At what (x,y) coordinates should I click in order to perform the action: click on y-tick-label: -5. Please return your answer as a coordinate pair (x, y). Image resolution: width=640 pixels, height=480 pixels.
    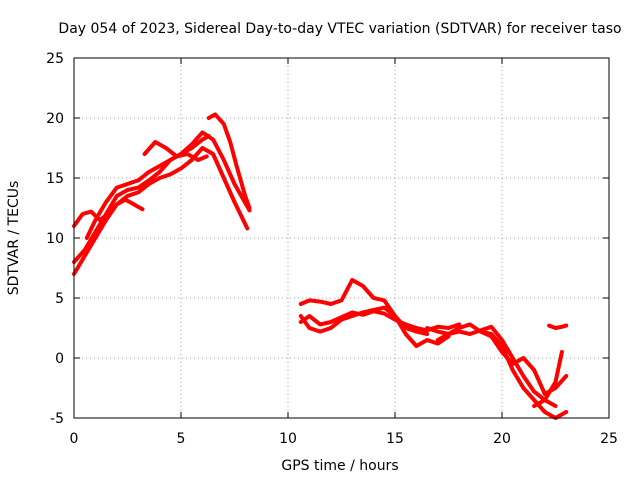
    Looking at the image, I should click on (57, 419).